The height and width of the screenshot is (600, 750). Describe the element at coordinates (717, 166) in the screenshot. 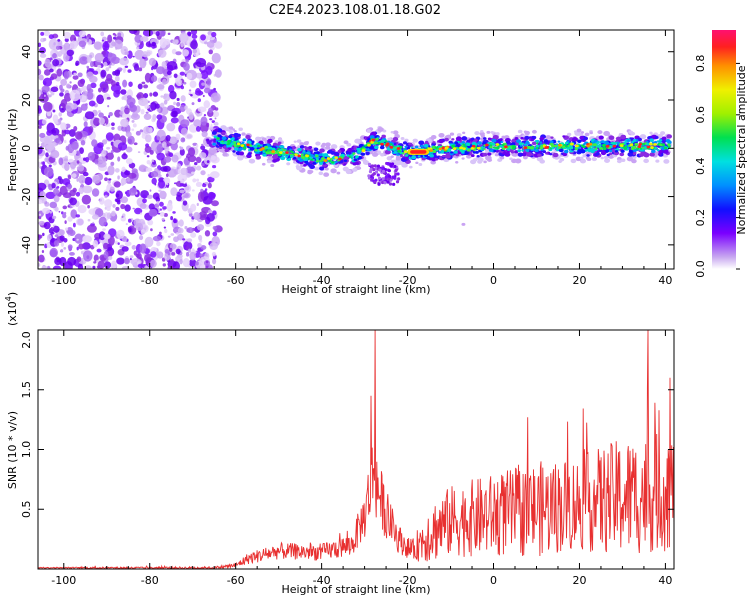

I see `colorbar-ticks: 0.0 0.2 0.4 0.6 0.8` at that location.